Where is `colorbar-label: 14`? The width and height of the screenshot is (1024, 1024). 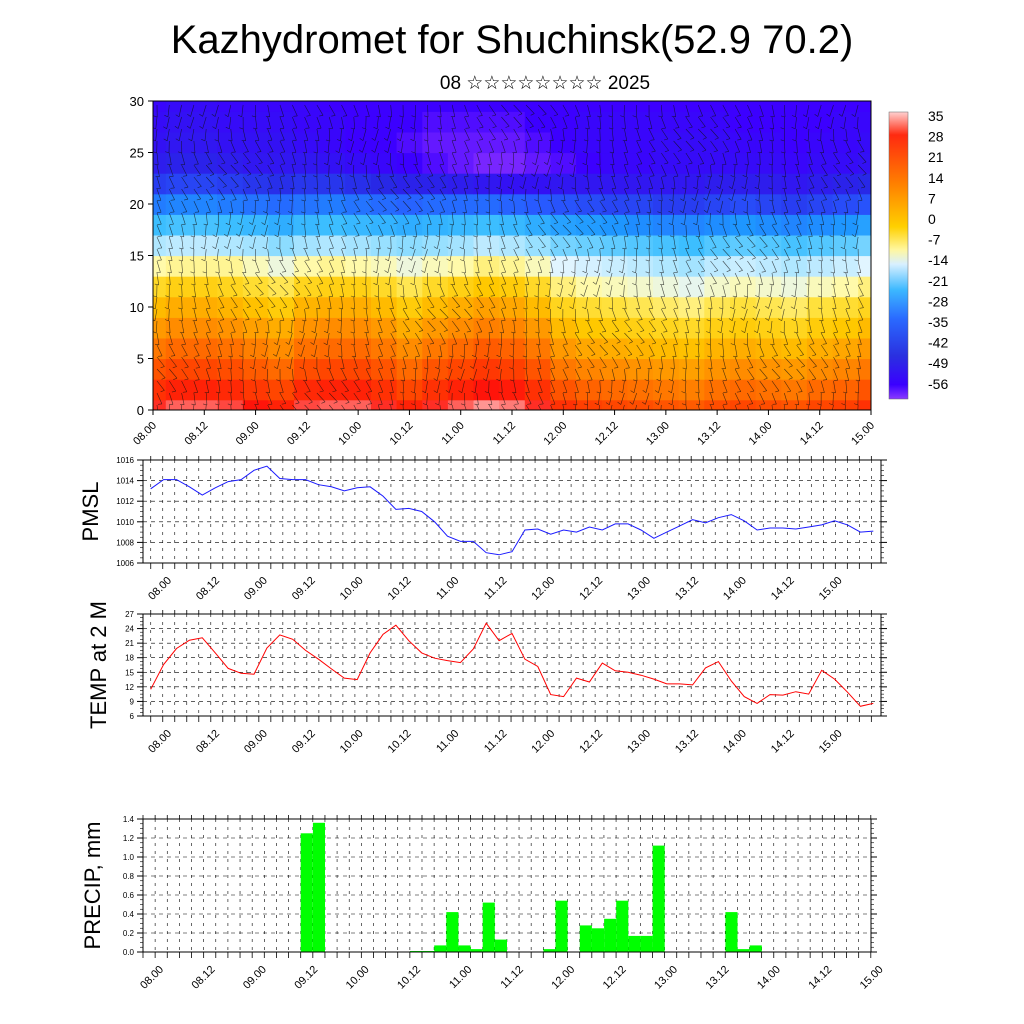 colorbar-label: 14 is located at coordinates (936, 178).